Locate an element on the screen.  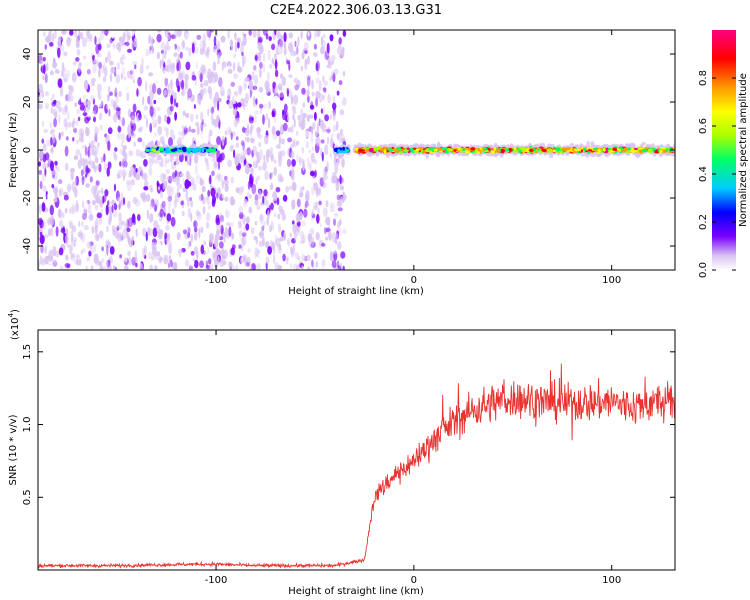
spectrogram-x-axis-label: Height of straight line (km) is located at coordinates (356, 291).